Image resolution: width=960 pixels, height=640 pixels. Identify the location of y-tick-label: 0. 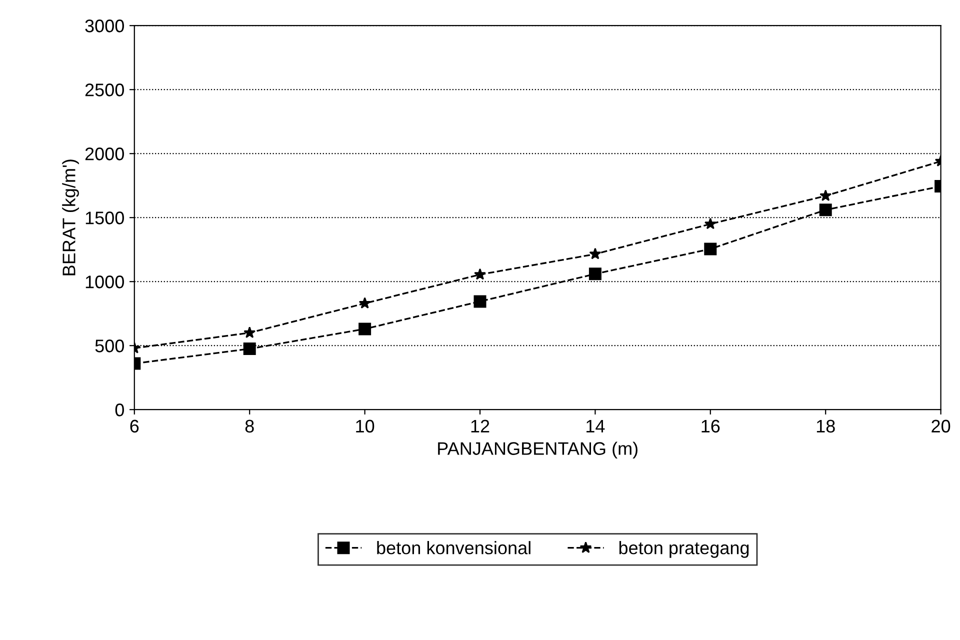
(119, 410).